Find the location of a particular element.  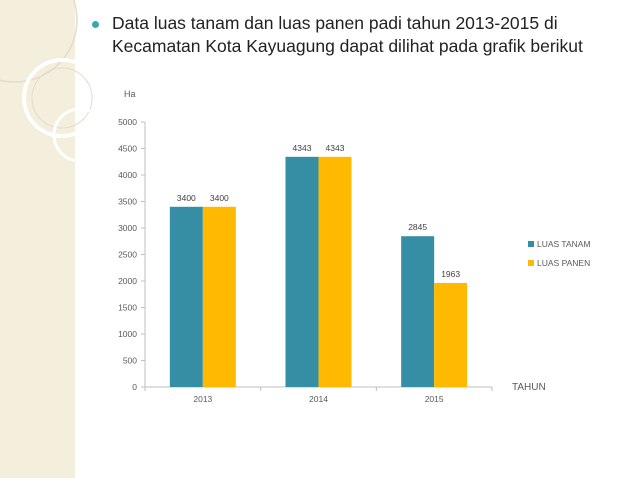

x-axis: 2013 2014 2015 is located at coordinates (318, 395).